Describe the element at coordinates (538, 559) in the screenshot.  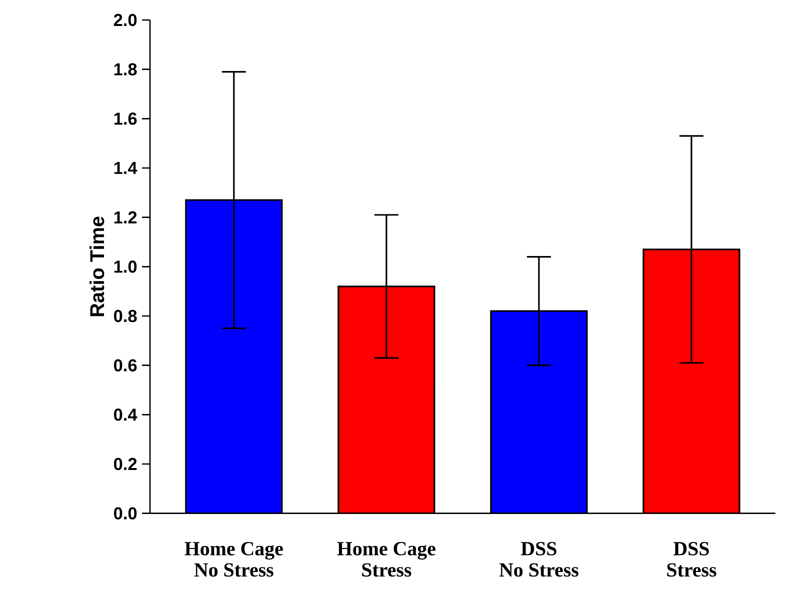
I see `x-tick-label: DSS No Stress` at that location.